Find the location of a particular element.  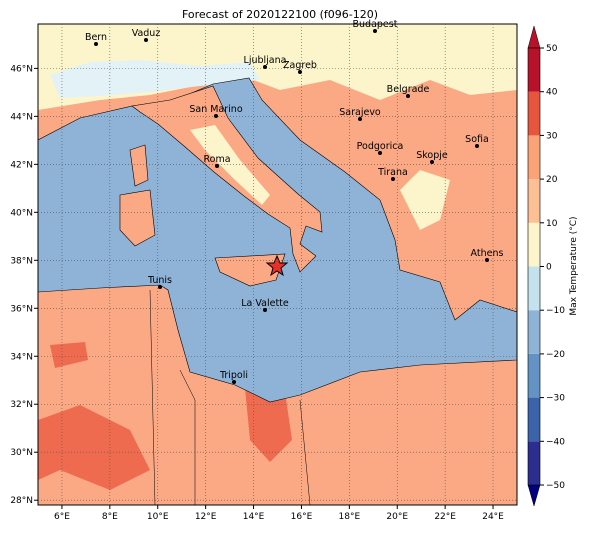

colorbar-tick-label: −20 is located at coordinates (555, 355).